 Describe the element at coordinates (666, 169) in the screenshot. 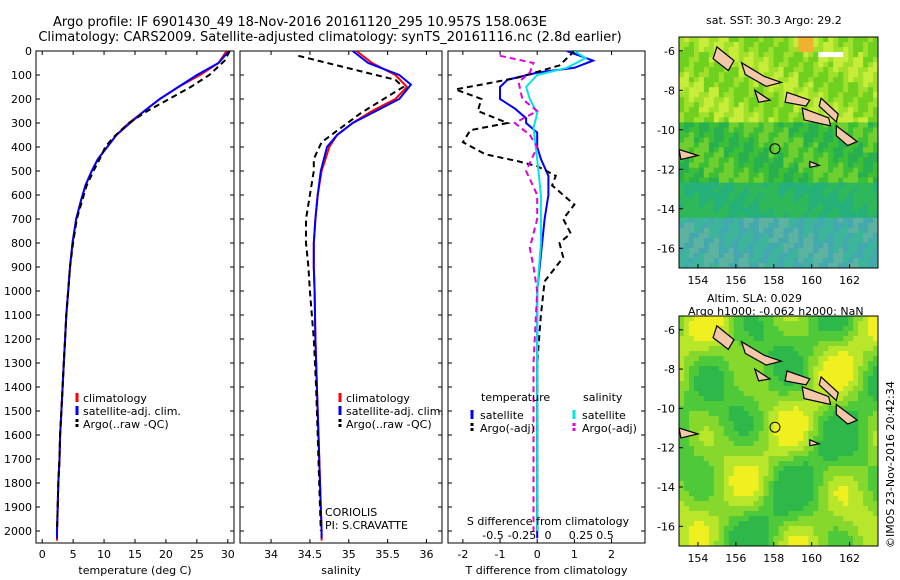

I see `map-y-tick-label: -12` at that location.